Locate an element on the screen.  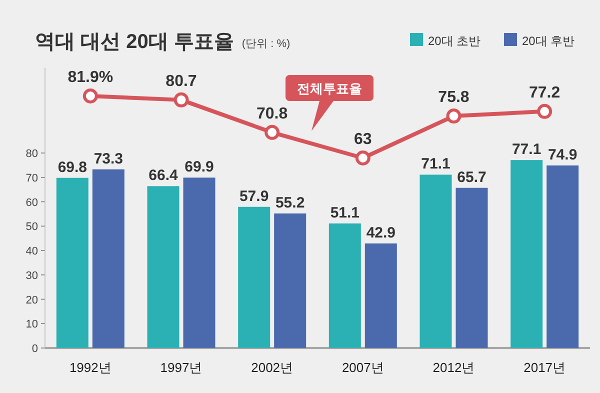
legend-label: 20대 후반 is located at coordinates (548, 41).